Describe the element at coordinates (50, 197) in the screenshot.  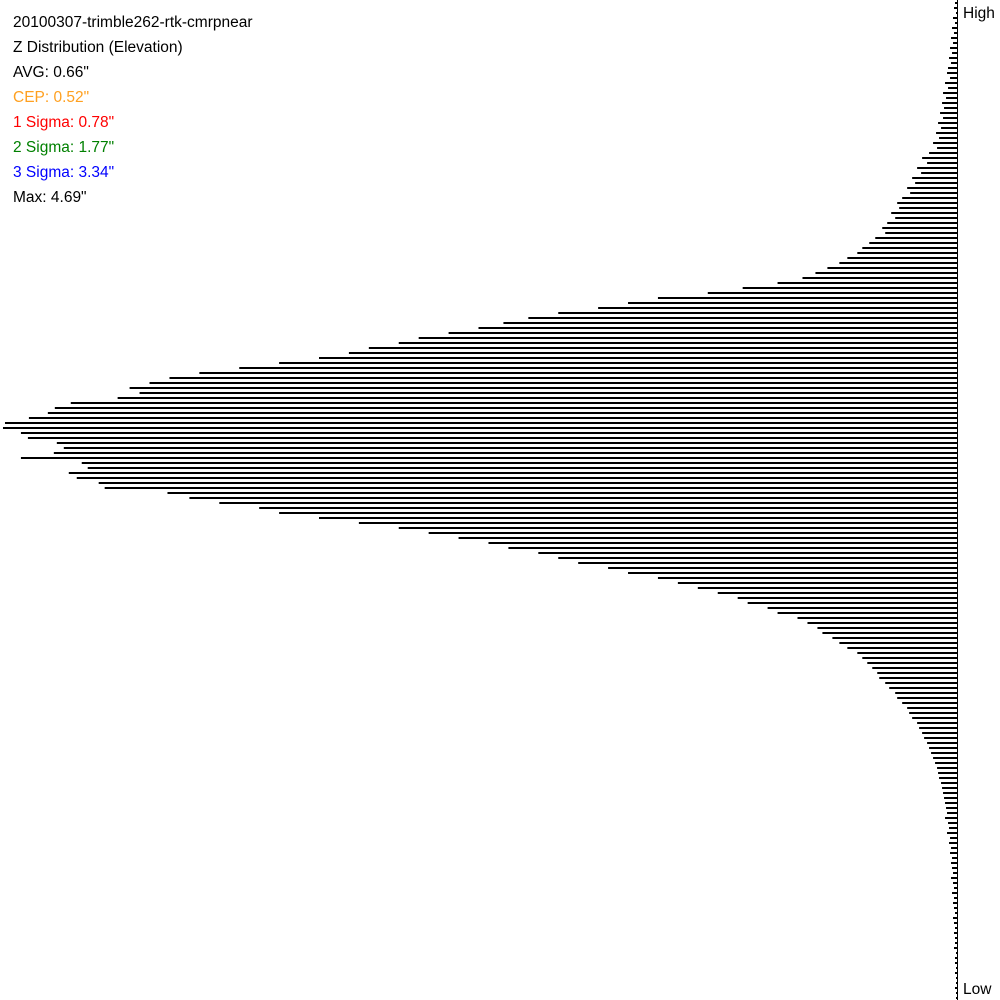
I see `stat-max: Max: 4.69"` at that location.